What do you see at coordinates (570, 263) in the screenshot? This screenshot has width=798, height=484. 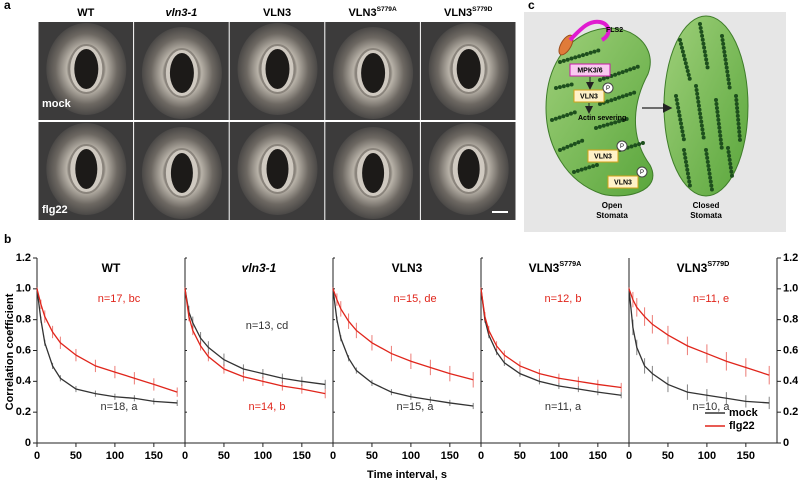 I see `chart-title-sup: S779A` at bounding box center [570, 263].